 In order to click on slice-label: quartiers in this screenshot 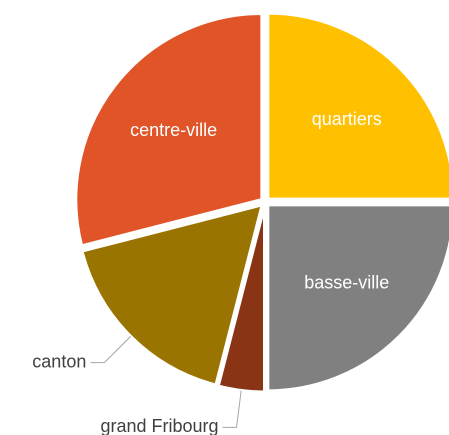, I will do `click(347, 119)`.